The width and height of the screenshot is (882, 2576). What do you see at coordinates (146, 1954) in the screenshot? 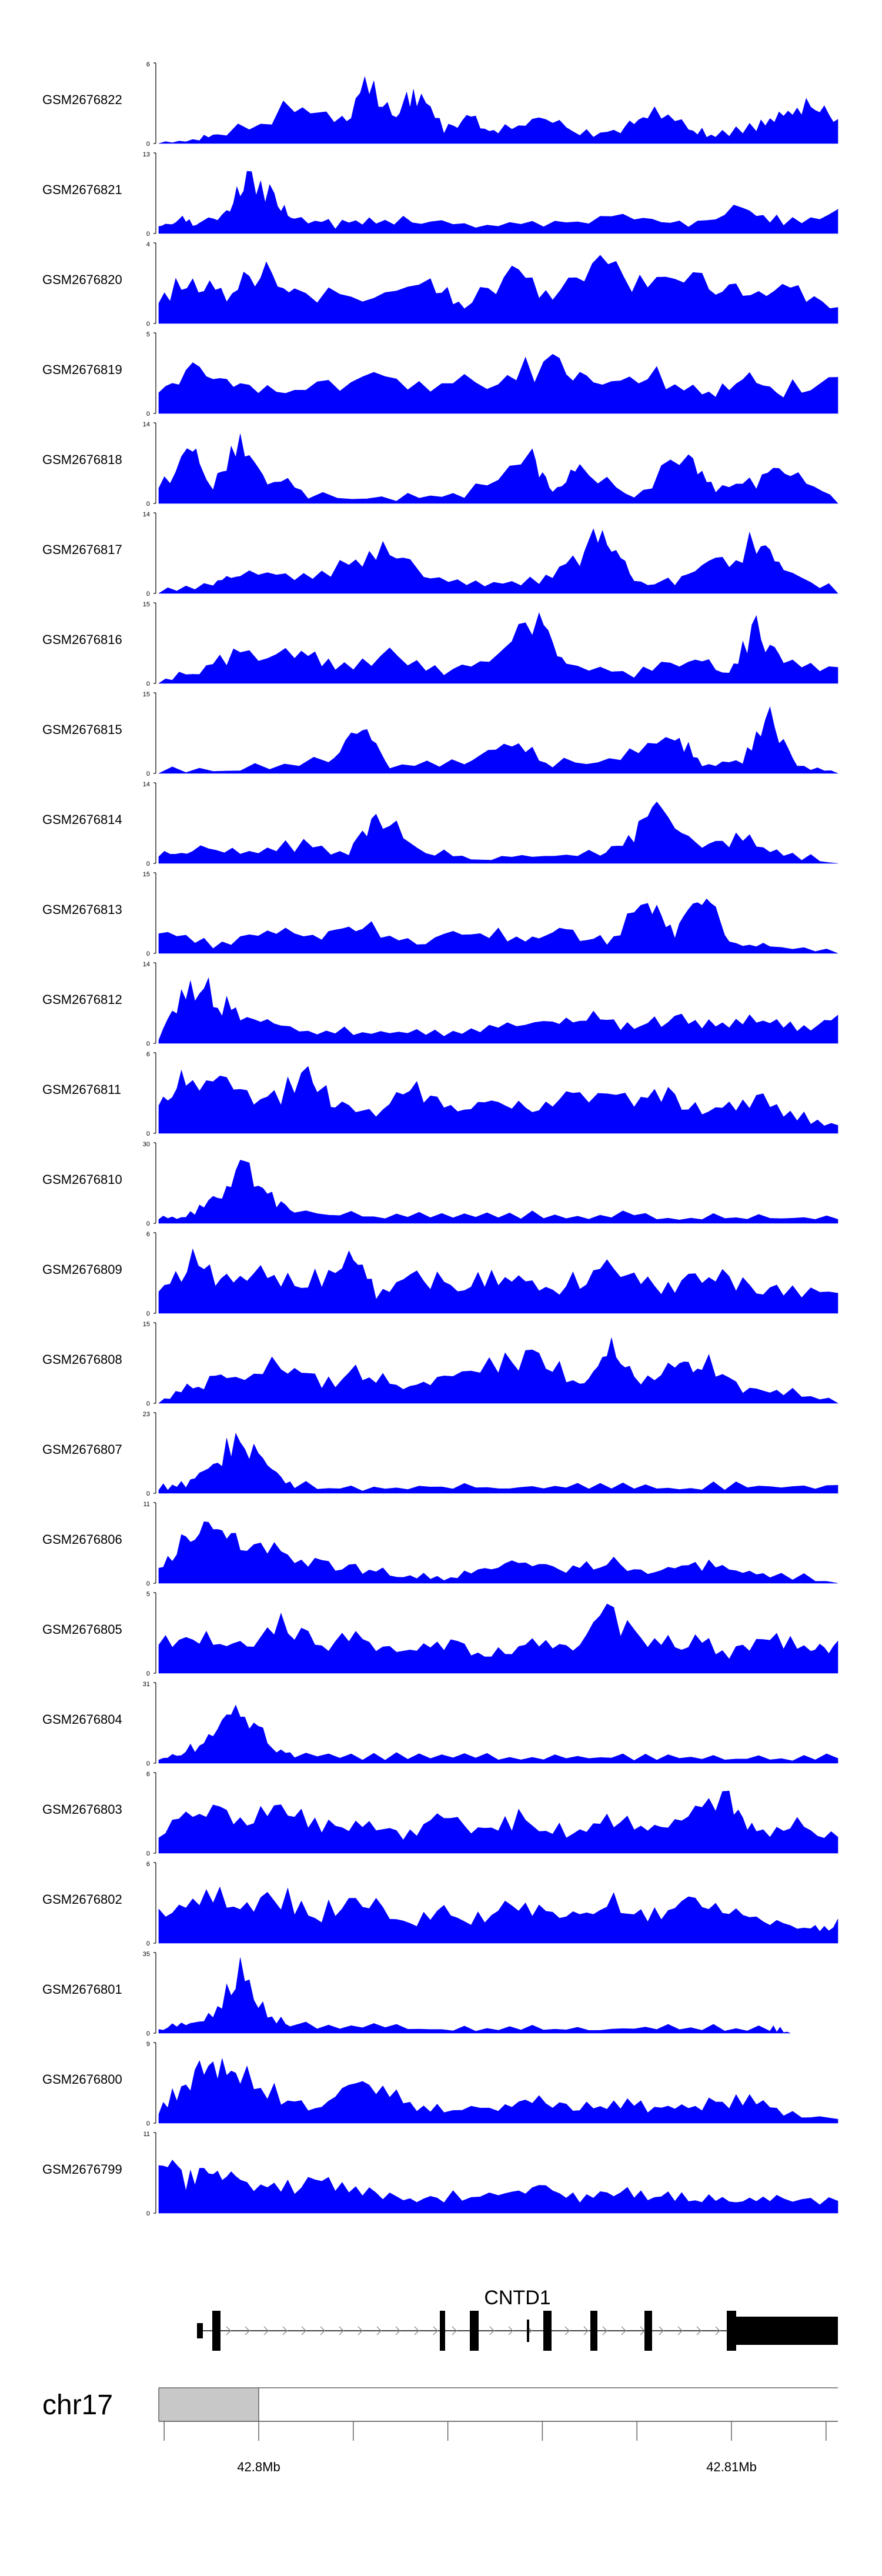
I see `y-axis-max-label: 35` at bounding box center [146, 1954].